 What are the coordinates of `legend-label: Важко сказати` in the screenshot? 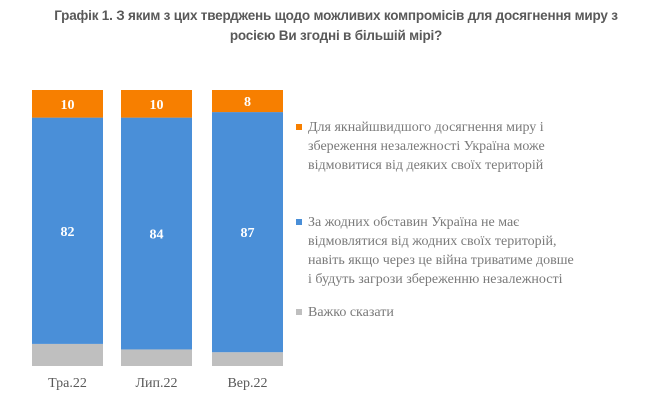 It's located at (351, 312).